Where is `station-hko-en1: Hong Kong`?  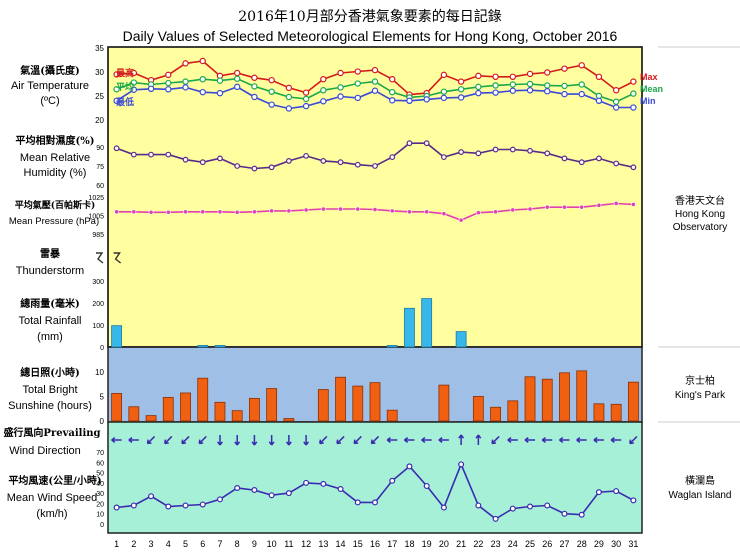 station-hko-en1: Hong Kong is located at coordinates (700, 214).